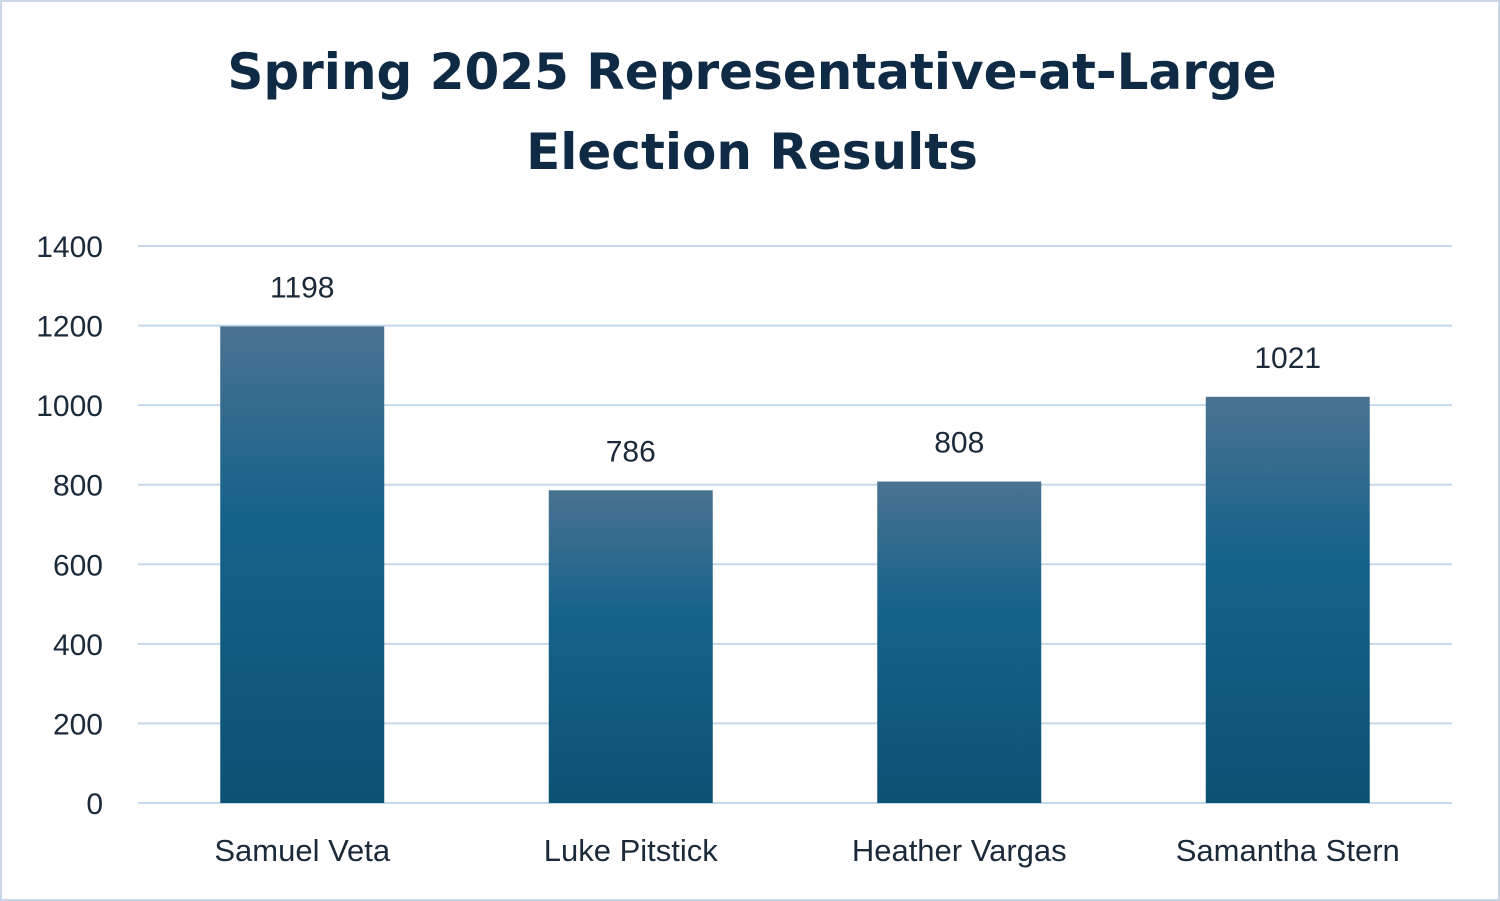  What do you see at coordinates (78, 724) in the screenshot?
I see `y-tick-label: 200` at bounding box center [78, 724].